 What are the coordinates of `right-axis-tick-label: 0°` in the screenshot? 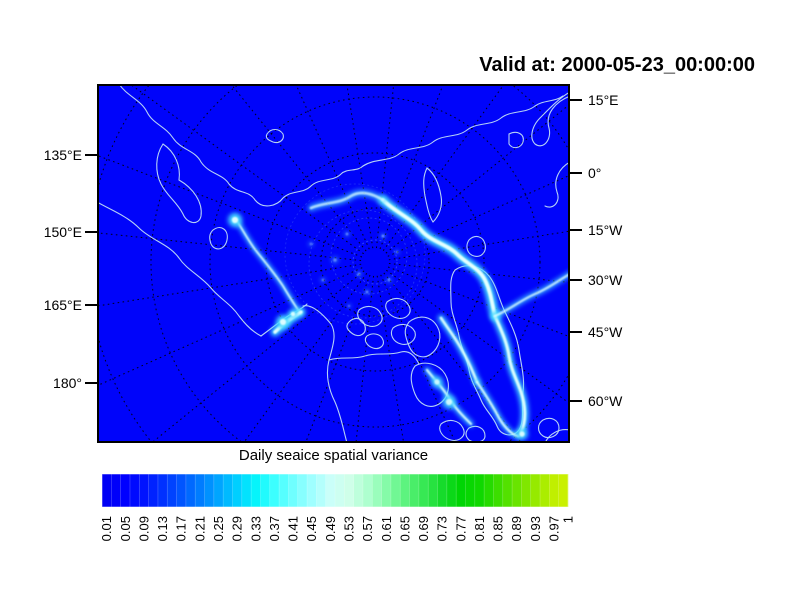 It's located at (595, 173).